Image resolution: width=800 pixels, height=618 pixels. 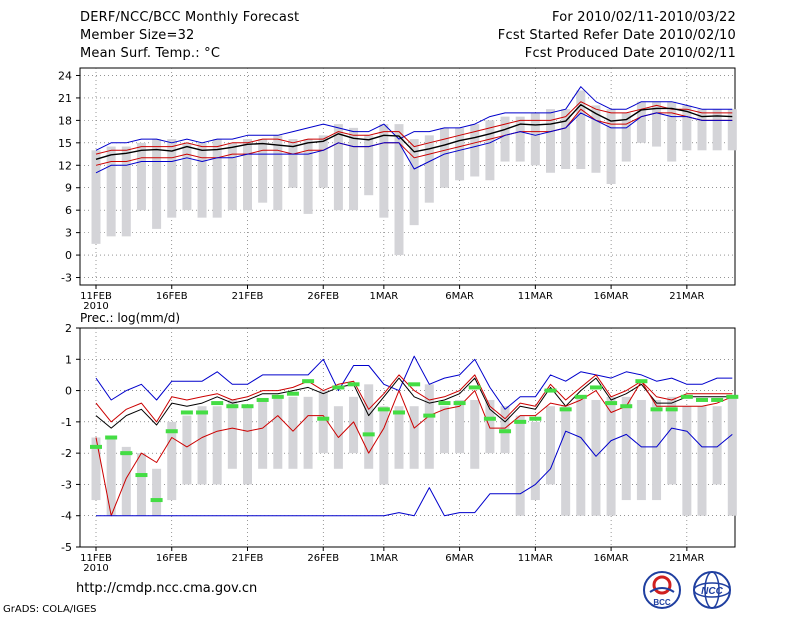 What do you see at coordinates (137, 35) in the screenshot?
I see `member-size-label: Member Size=32` at bounding box center [137, 35].